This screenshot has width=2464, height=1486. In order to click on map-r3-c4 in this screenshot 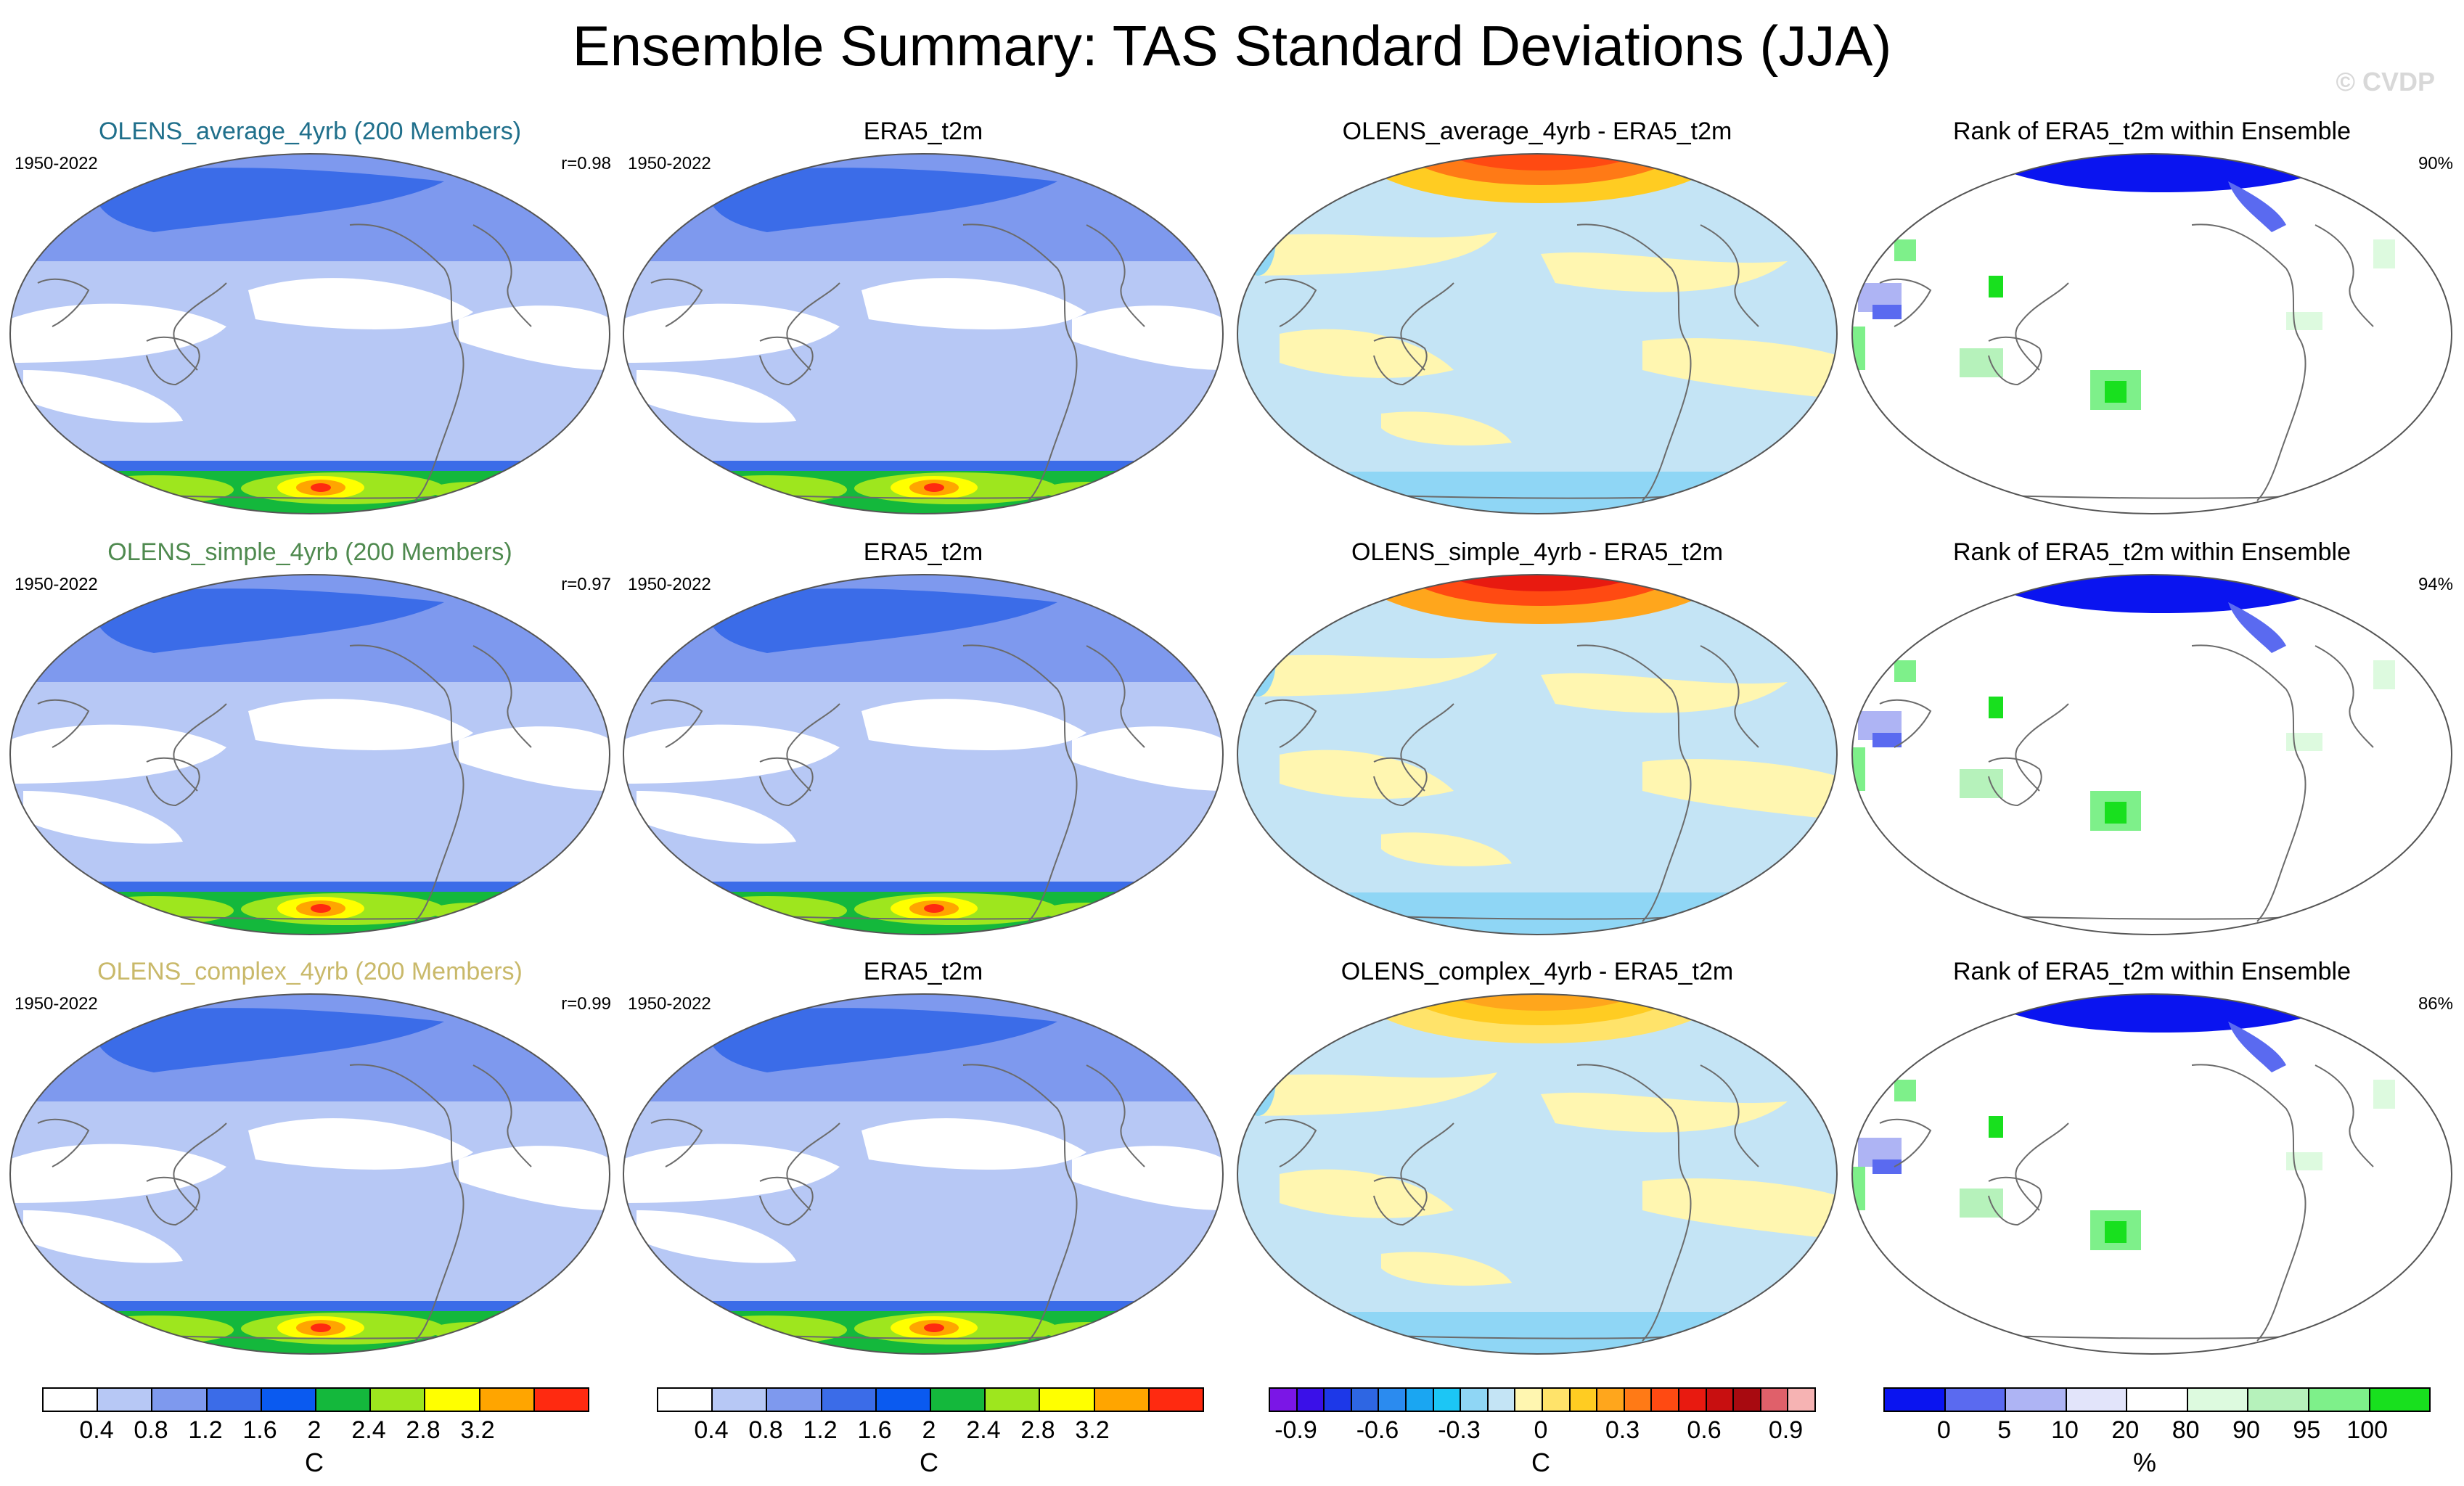, I will do `click(2151, 1174)`.